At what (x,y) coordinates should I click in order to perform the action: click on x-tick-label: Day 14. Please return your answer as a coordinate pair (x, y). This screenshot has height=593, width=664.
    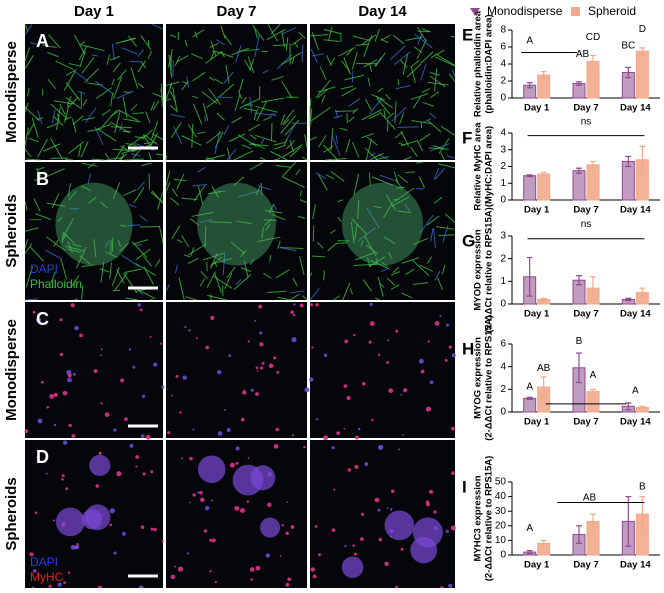
    Looking at the image, I should click on (635, 108).